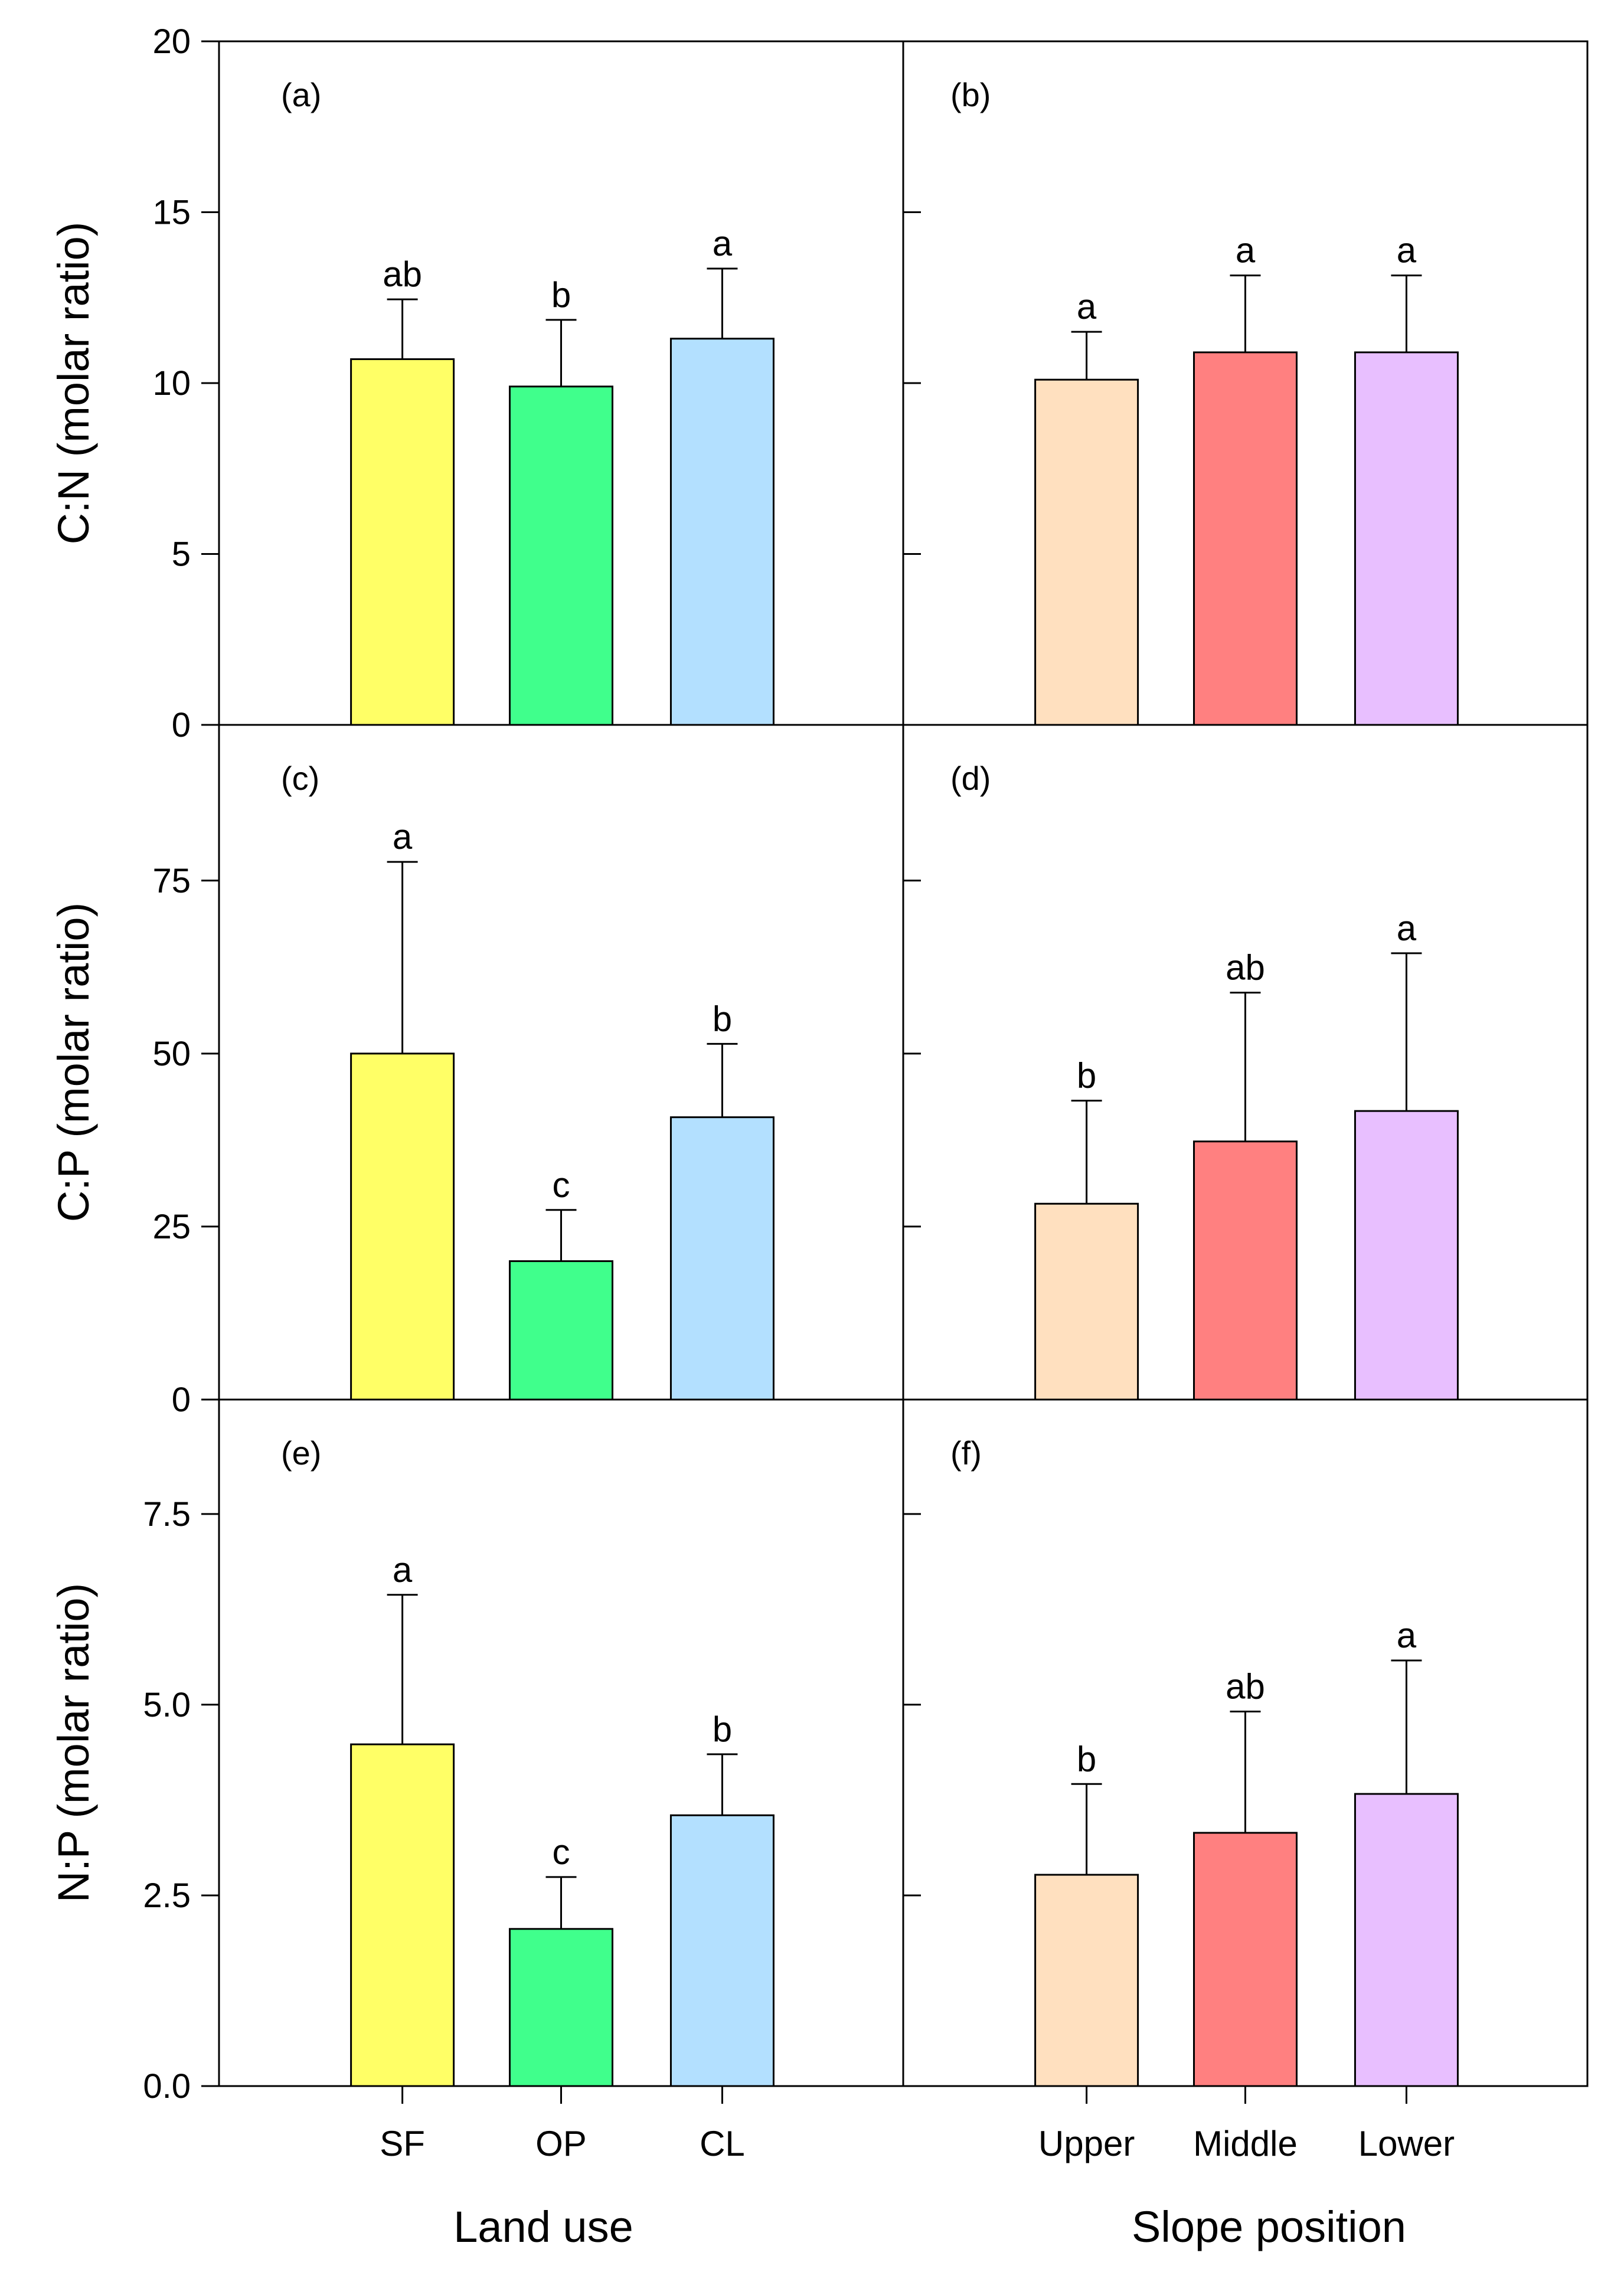 The image size is (1624, 2272). I want to click on panel-label: (a), so click(301, 94).